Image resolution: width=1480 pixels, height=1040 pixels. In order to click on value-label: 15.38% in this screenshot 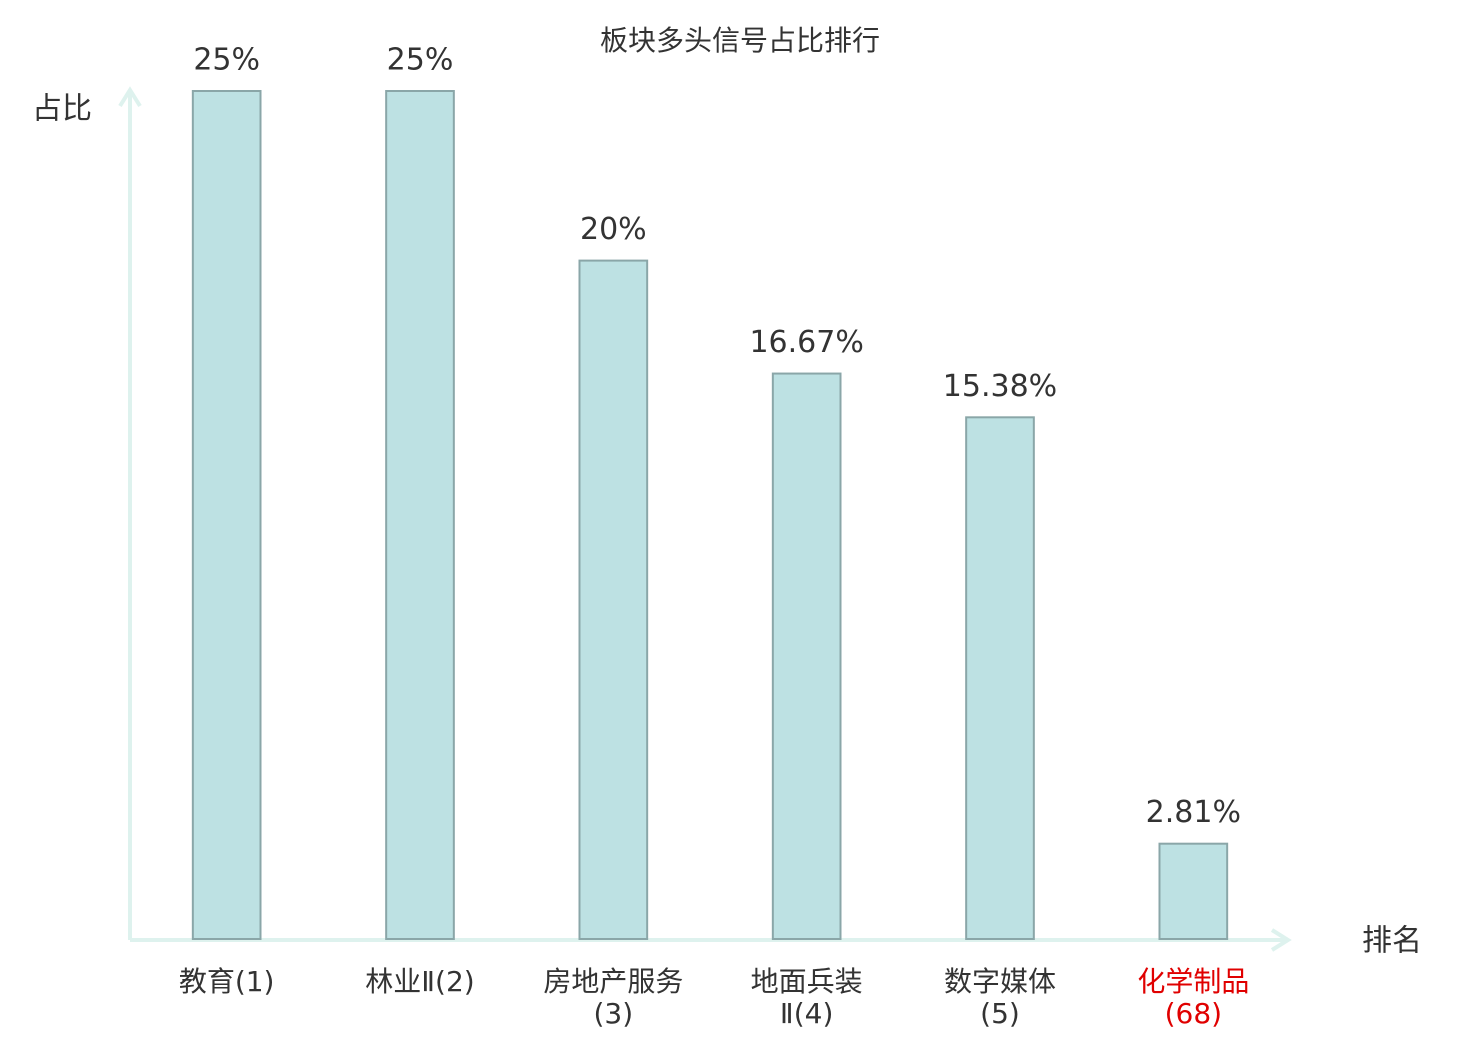, I will do `click(1000, 386)`.